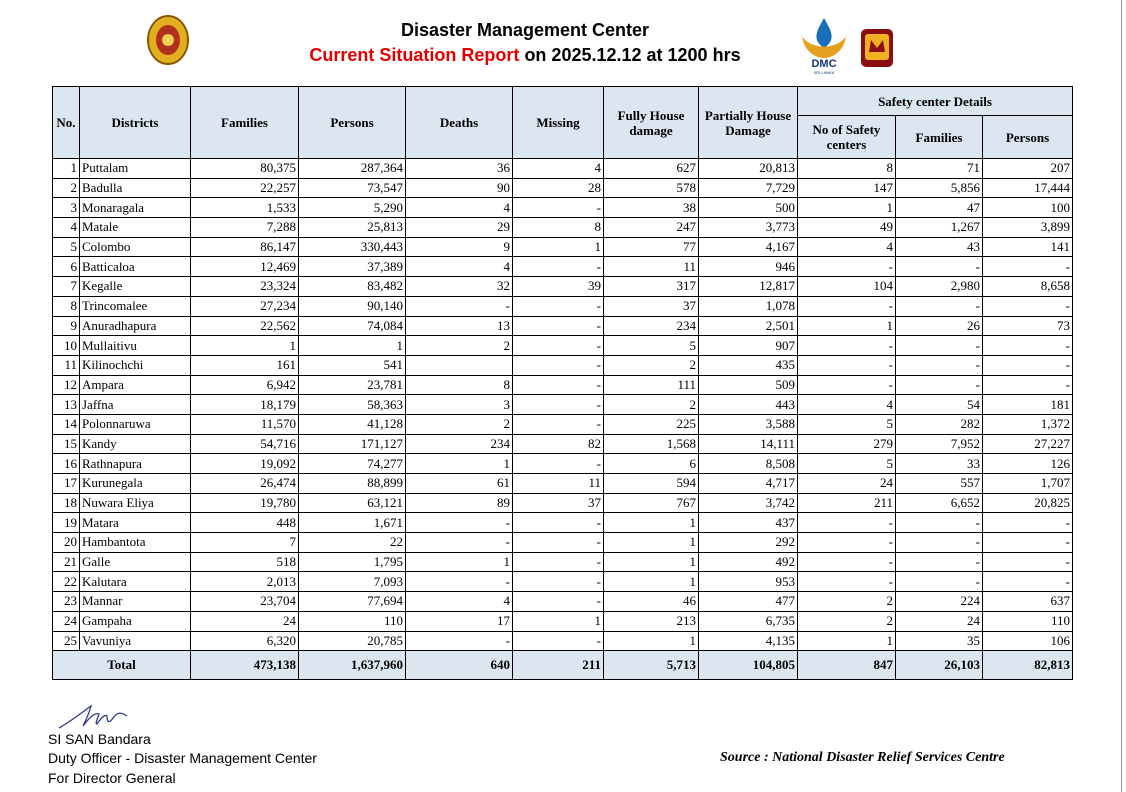 The image size is (1126, 792). What do you see at coordinates (66, 601) in the screenshot?
I see `cell: 23` at bounding box center [66, 601].